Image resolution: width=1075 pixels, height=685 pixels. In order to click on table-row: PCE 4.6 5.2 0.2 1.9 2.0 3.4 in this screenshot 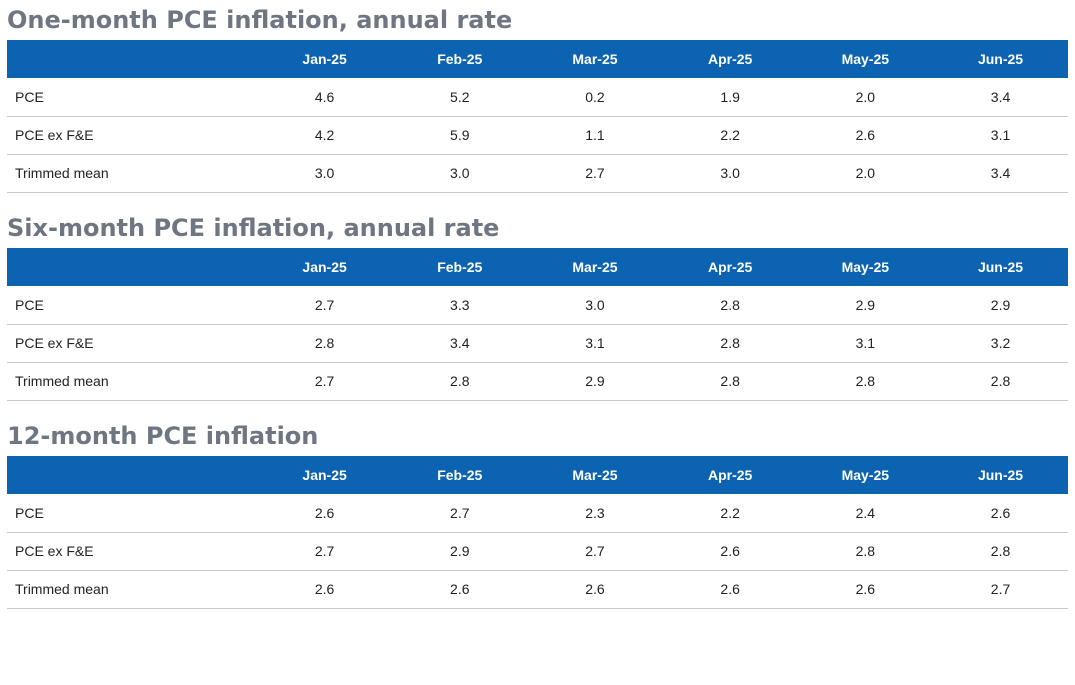, I will do `click(538, 97)`.